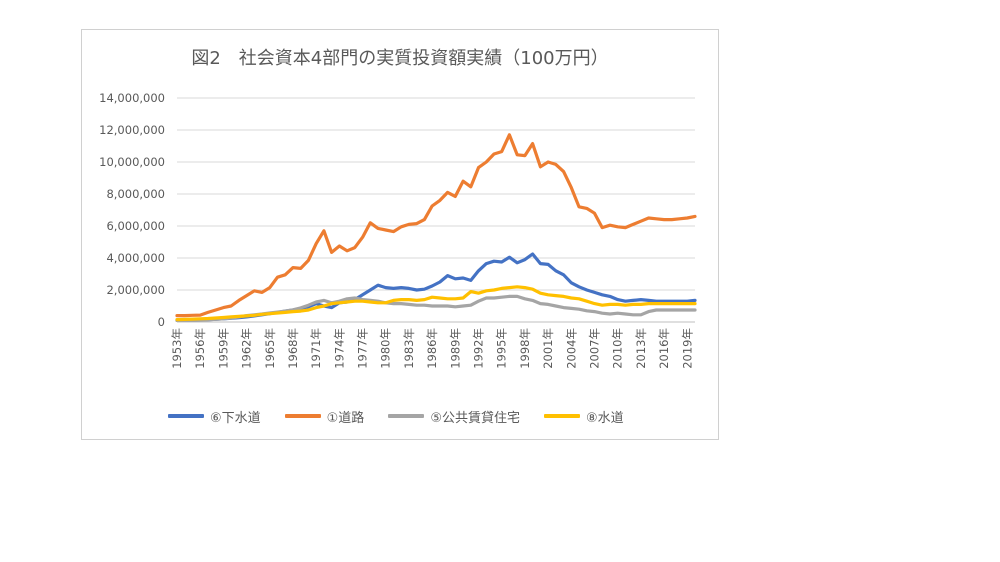  I want to click on legend-swatch-water, so click(561, 416).